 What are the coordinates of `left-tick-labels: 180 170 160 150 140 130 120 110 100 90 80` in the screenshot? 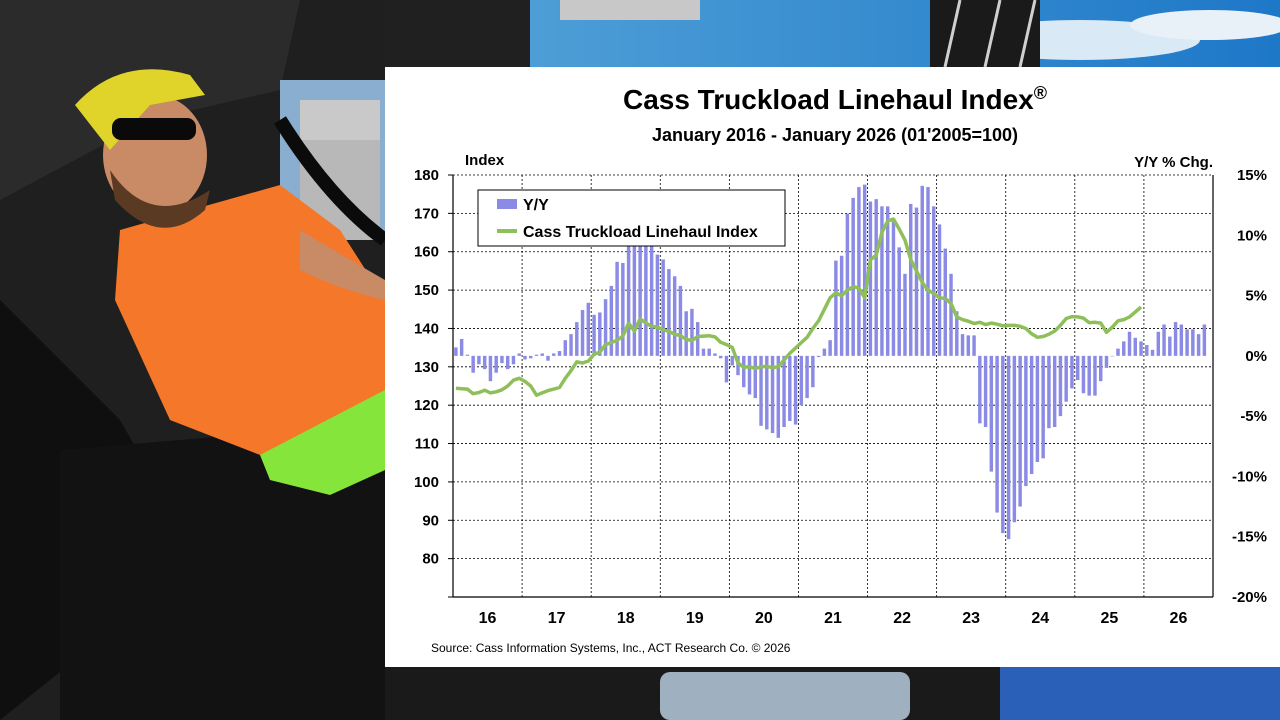 It's located at (426, 367).